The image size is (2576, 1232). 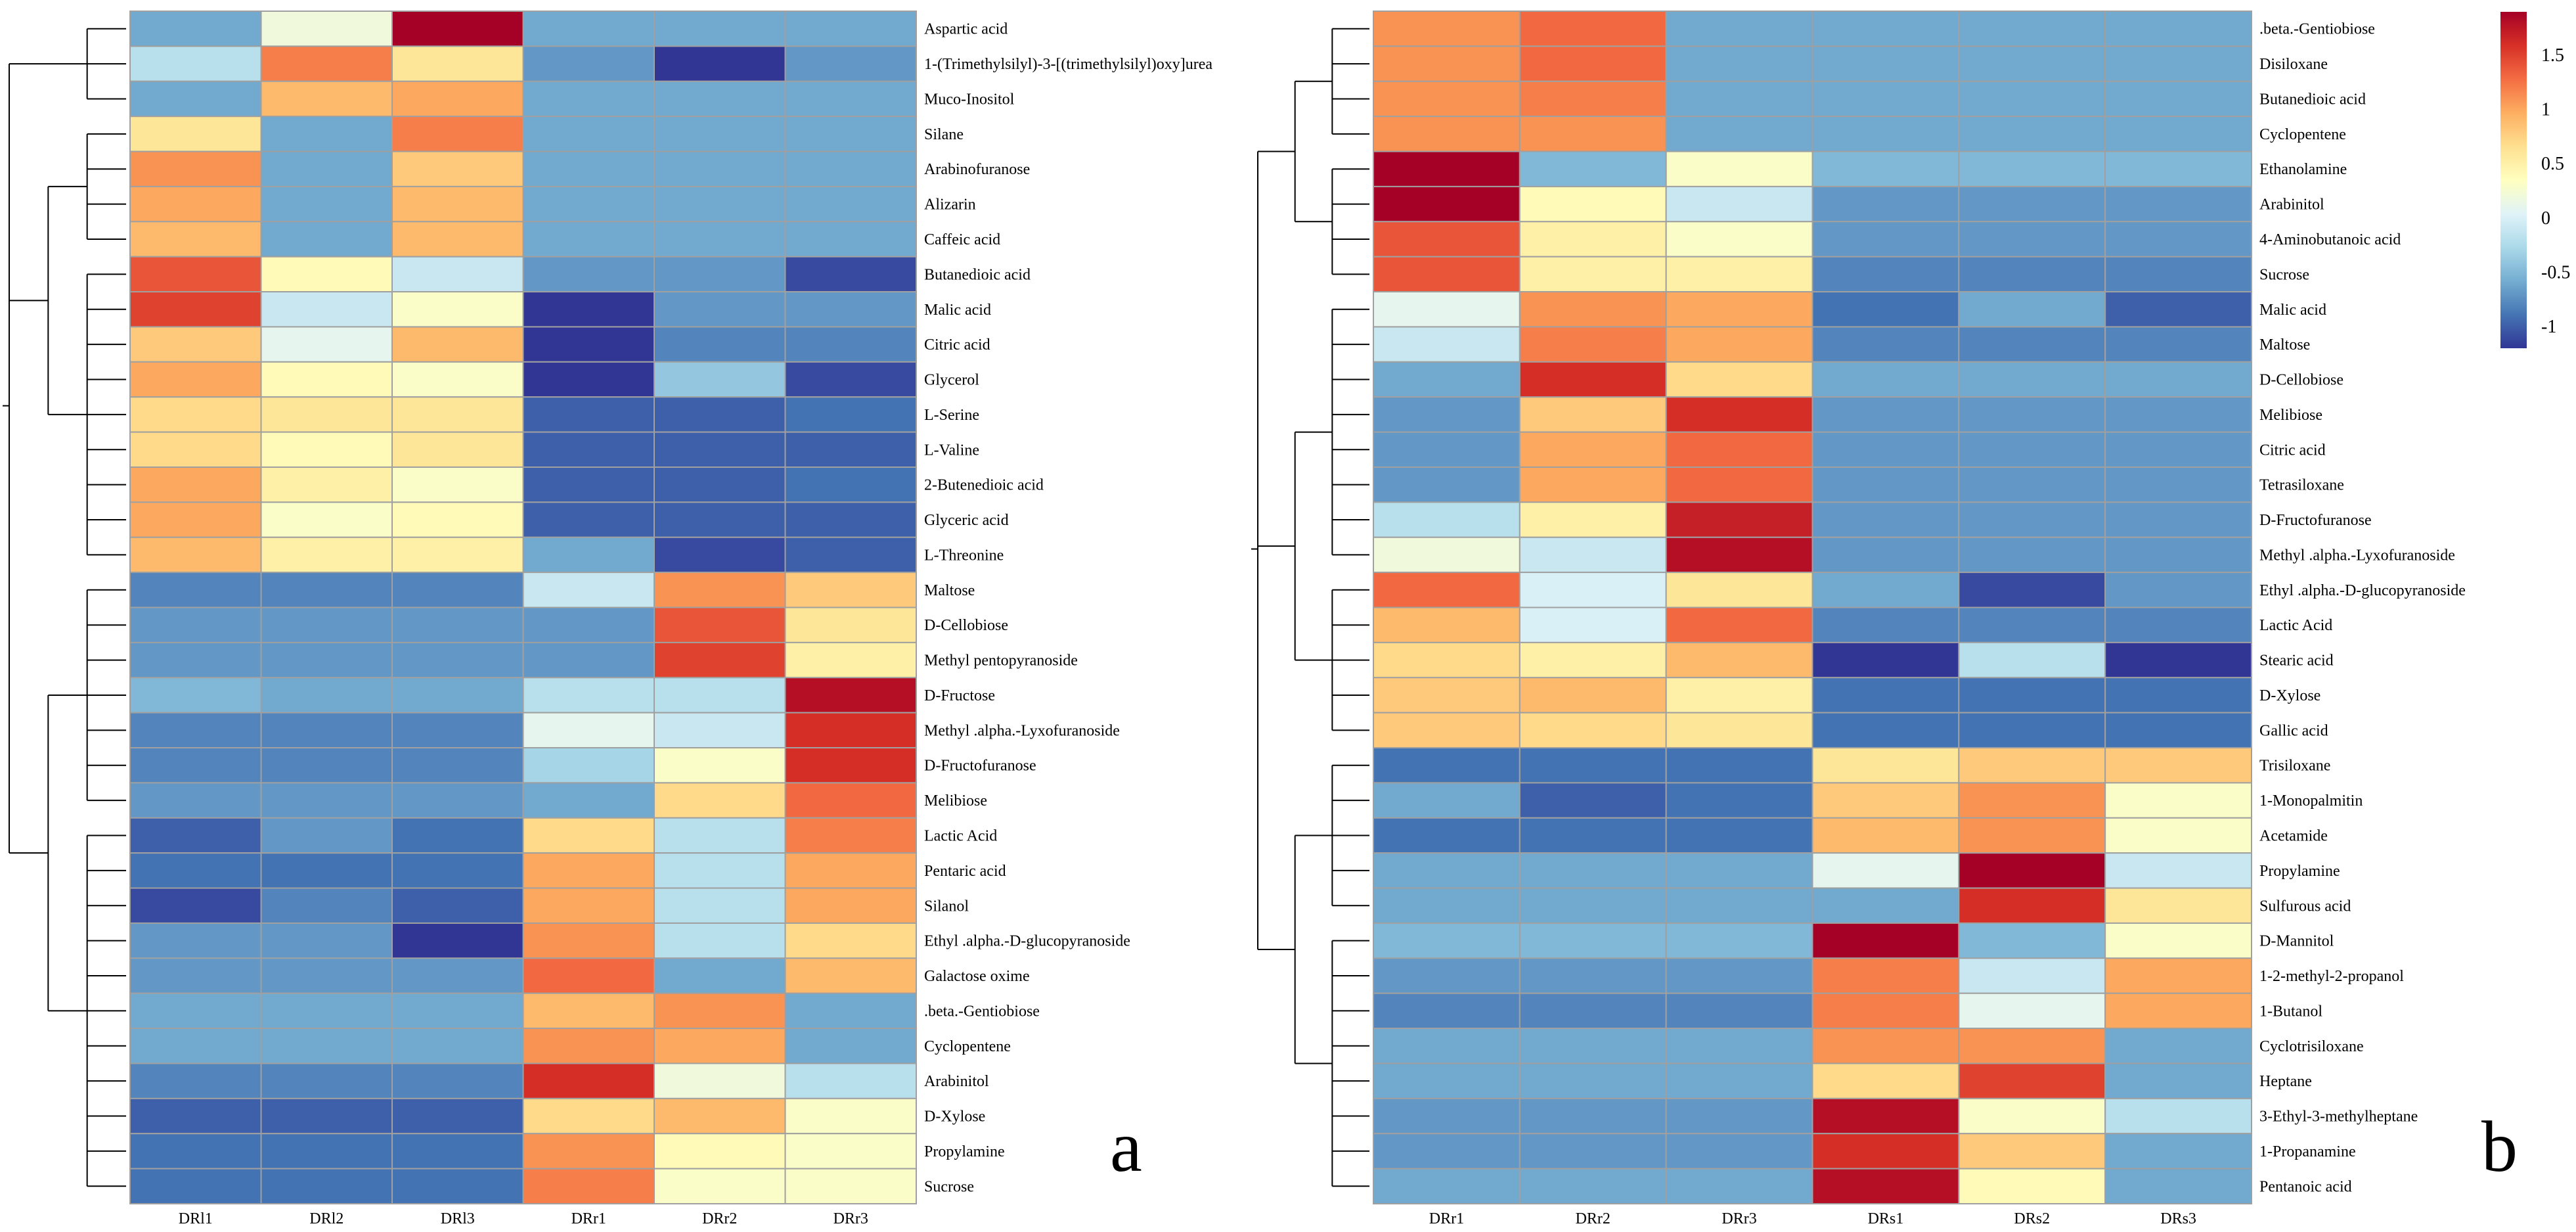 I want to click on heatmap-cell-b-ethyl-alpha-d-glucopyranoside-drr1, so click(x=1447, y=590).